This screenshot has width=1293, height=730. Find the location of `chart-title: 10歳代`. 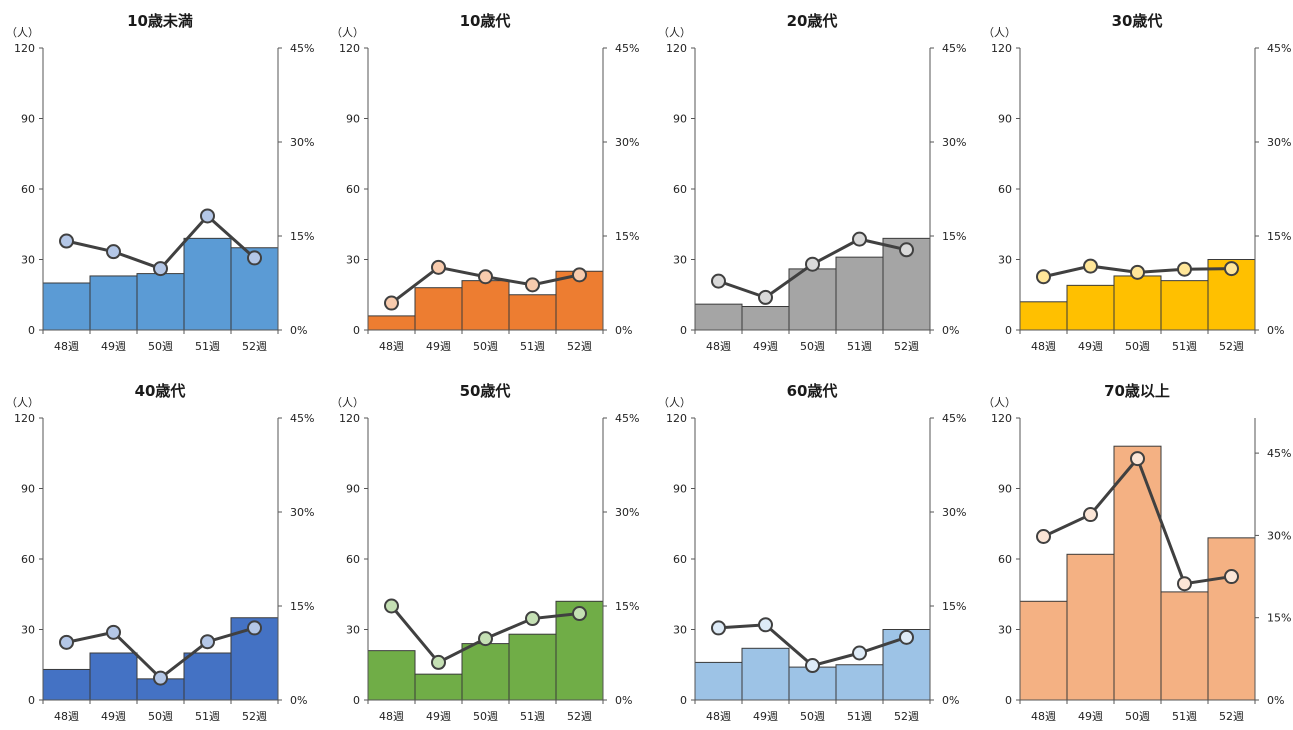

chart-title: 10歳代 is located at coordinates (485, 21).